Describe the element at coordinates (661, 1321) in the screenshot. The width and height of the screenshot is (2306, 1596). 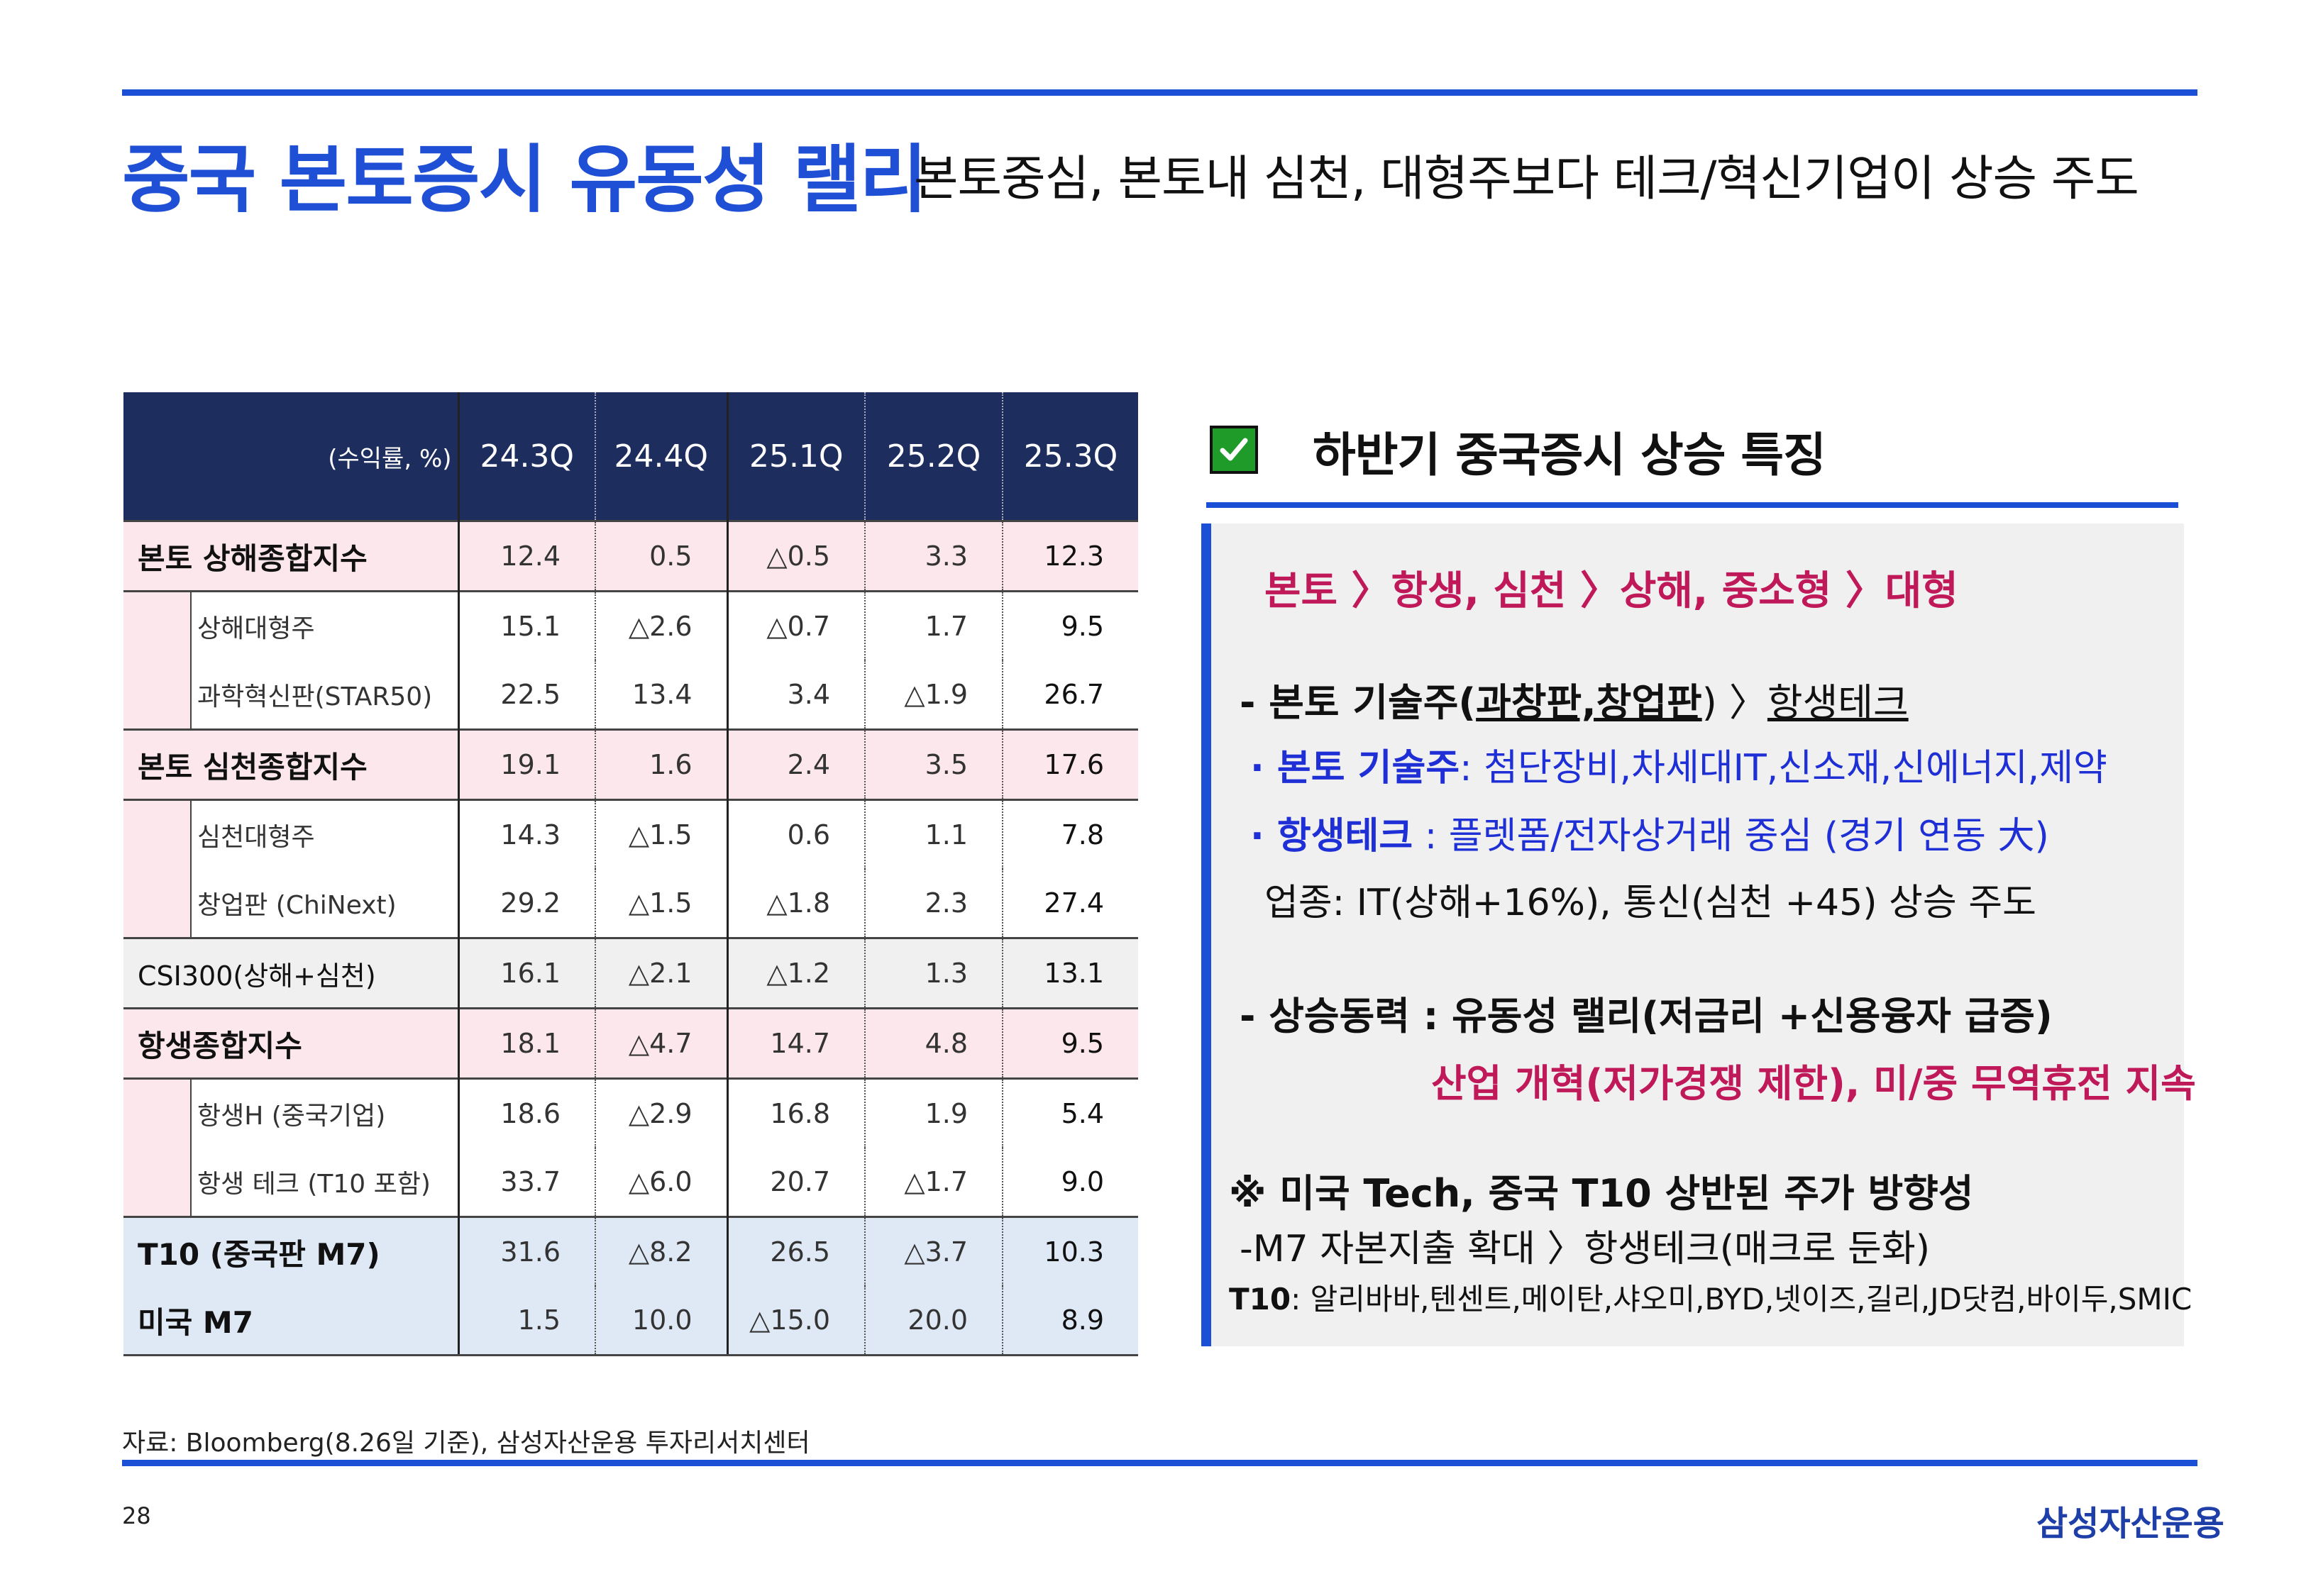
I see `cell: 10.0` at that location.